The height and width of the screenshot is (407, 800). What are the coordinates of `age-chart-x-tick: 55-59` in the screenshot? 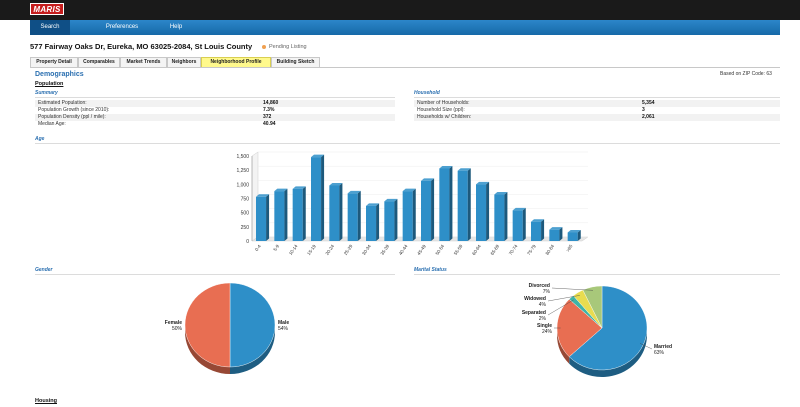 It's located at (458, 249).